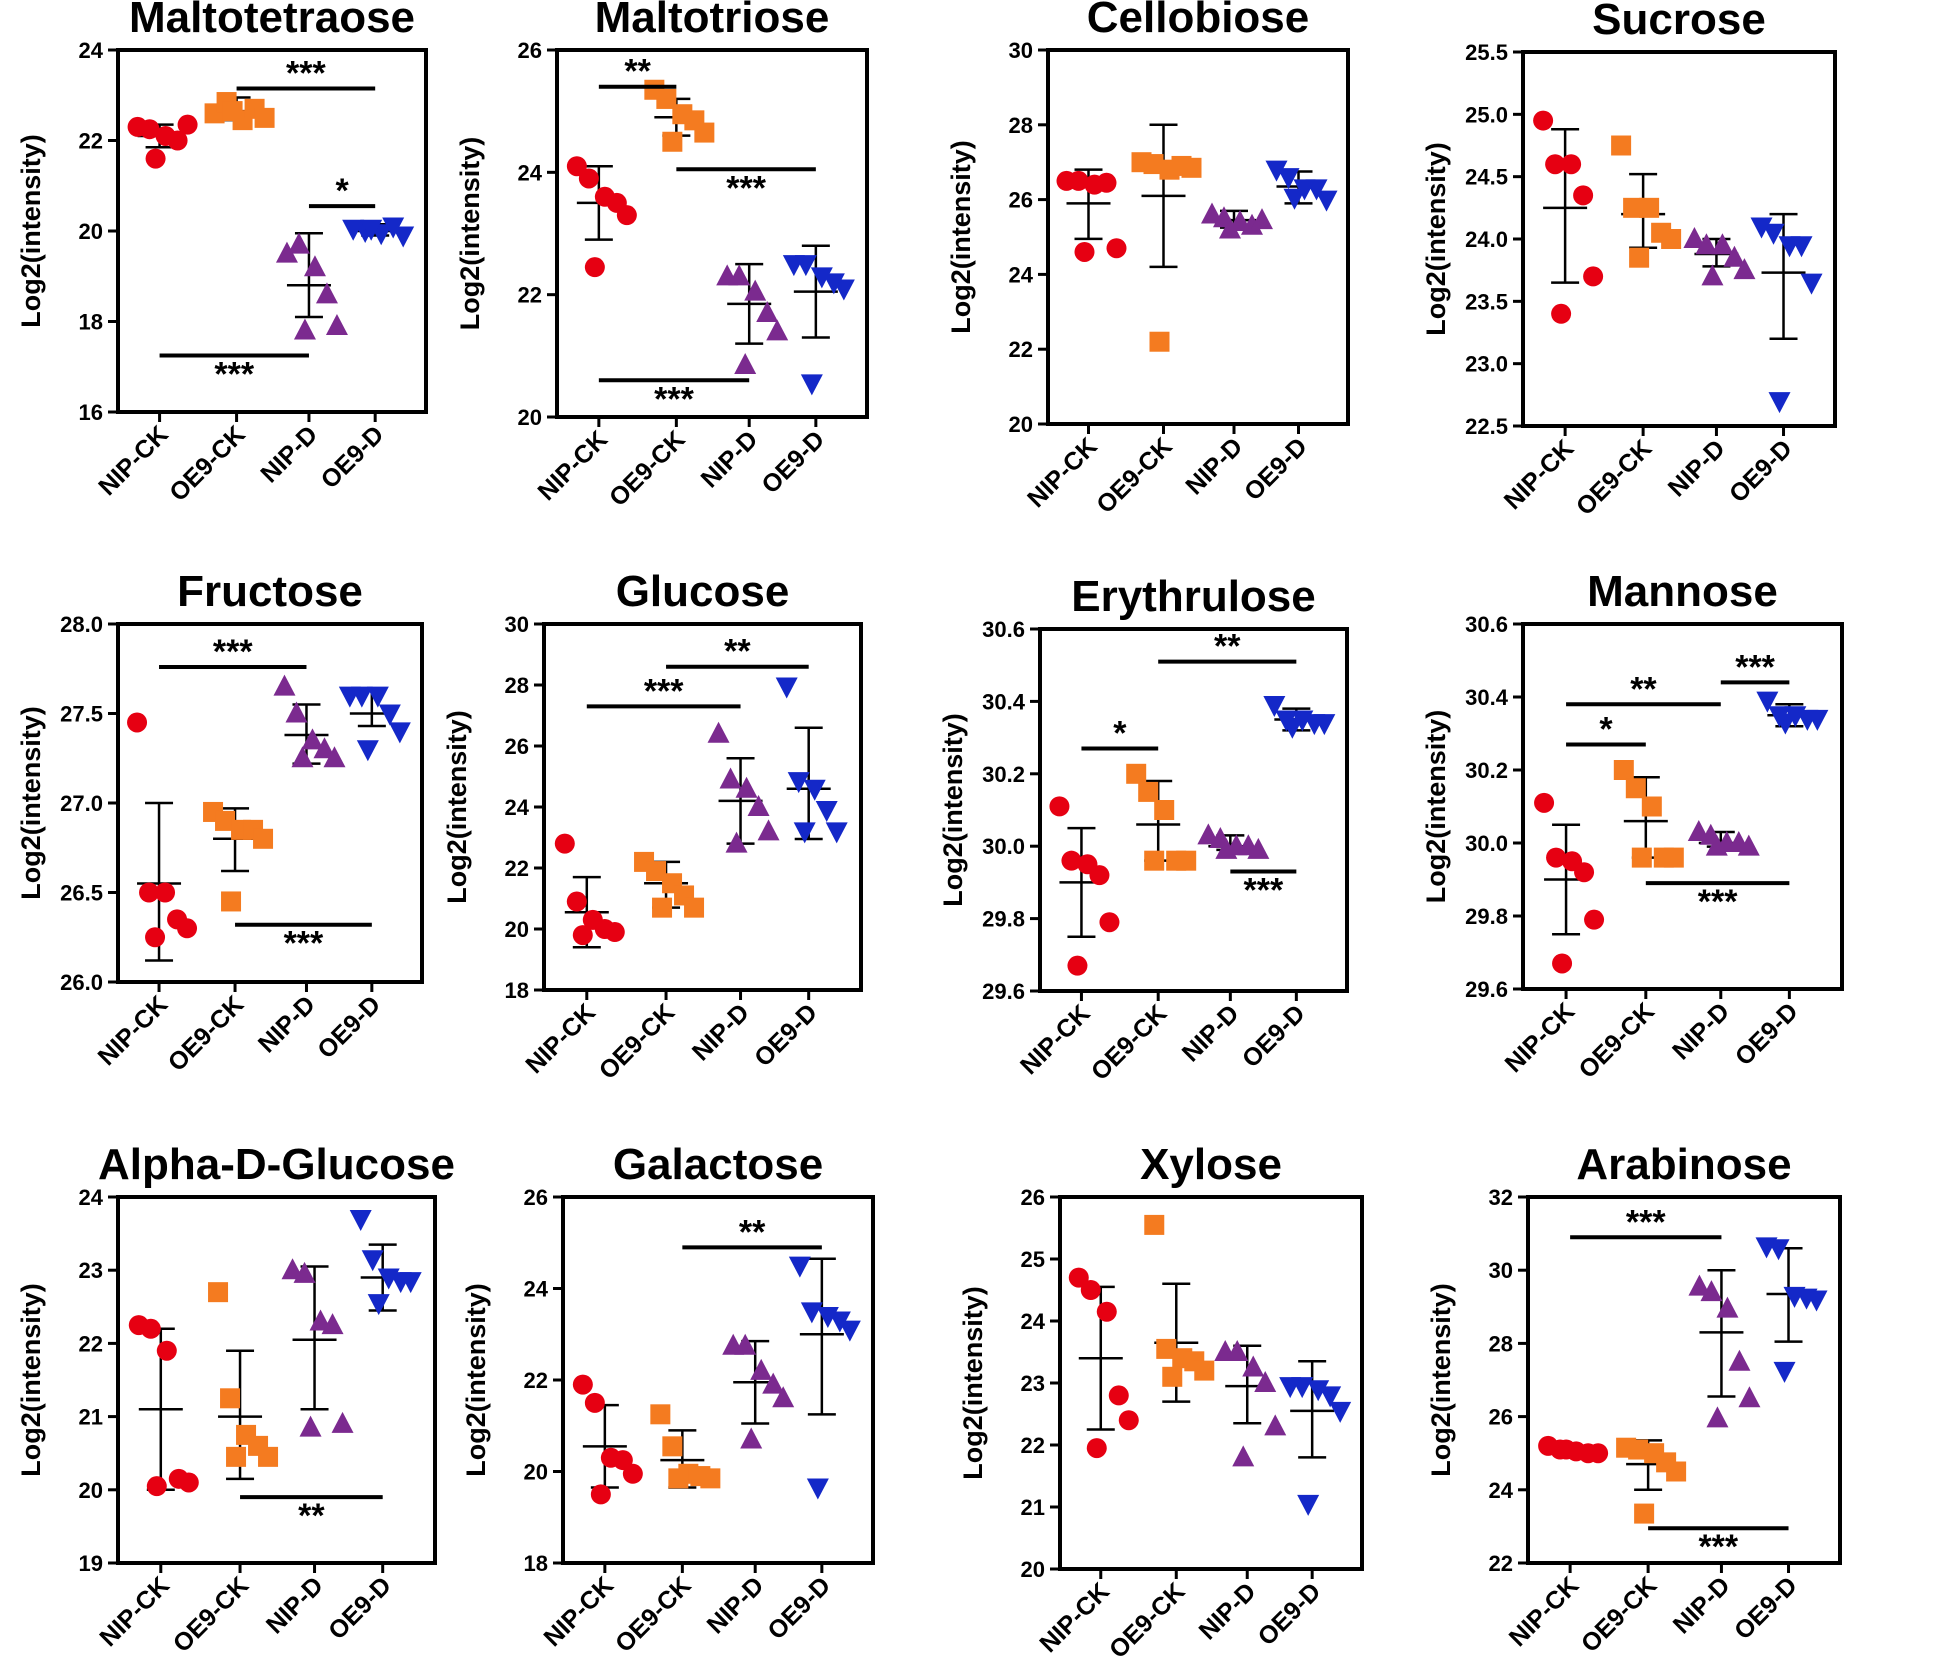 This screenshot has width=1949, height=1675. Describe the element at coordinates (91, 412) in the screenshot. I see `y-tick-label: 16` at that location.